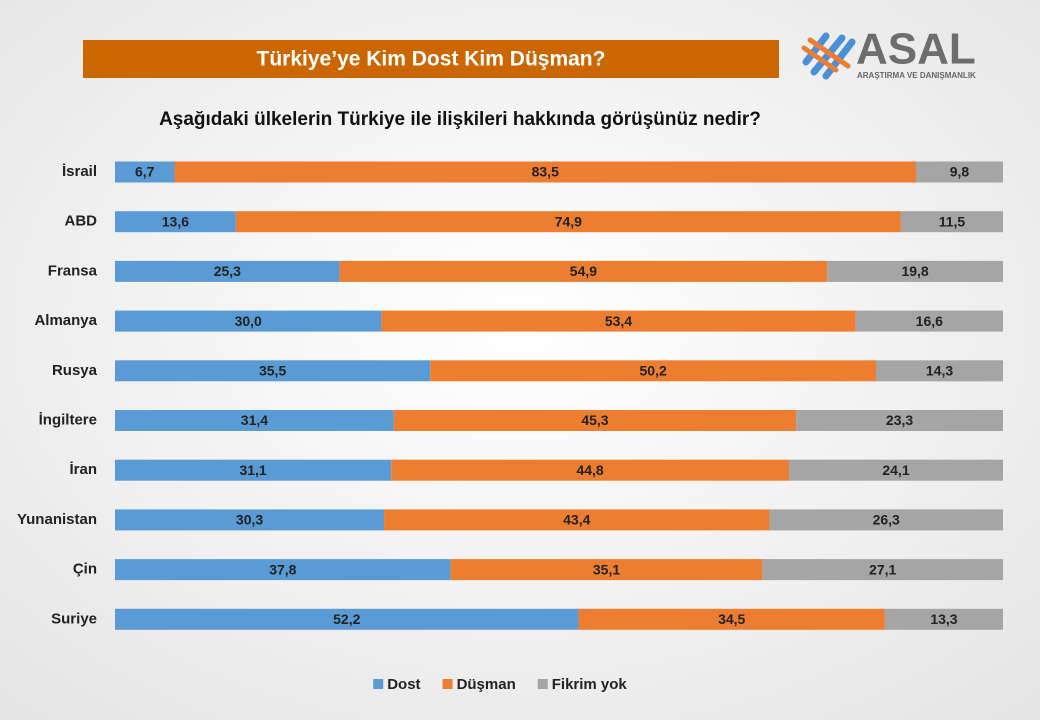 The width and height of the screenshot is (1040, 725). I want to click on data-label: 31,4, so click(254, 420).